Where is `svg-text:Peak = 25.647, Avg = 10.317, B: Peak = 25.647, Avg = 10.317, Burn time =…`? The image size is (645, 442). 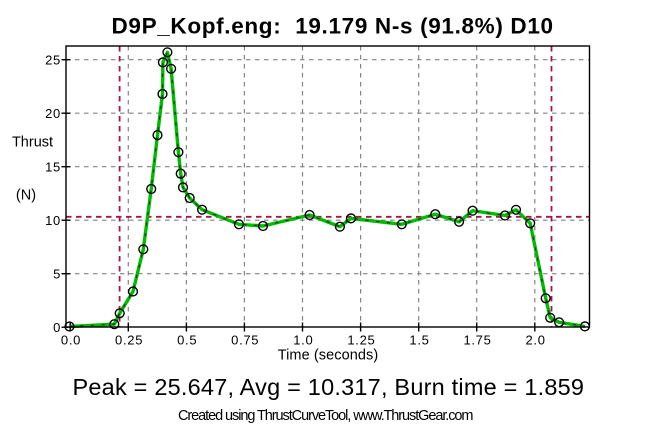 svg-text:Peak = 25.647, Avg = 10.317, B: Peak = 25.647, Avg = 10.317, Burn time =… is located at coordinates (329, 387).